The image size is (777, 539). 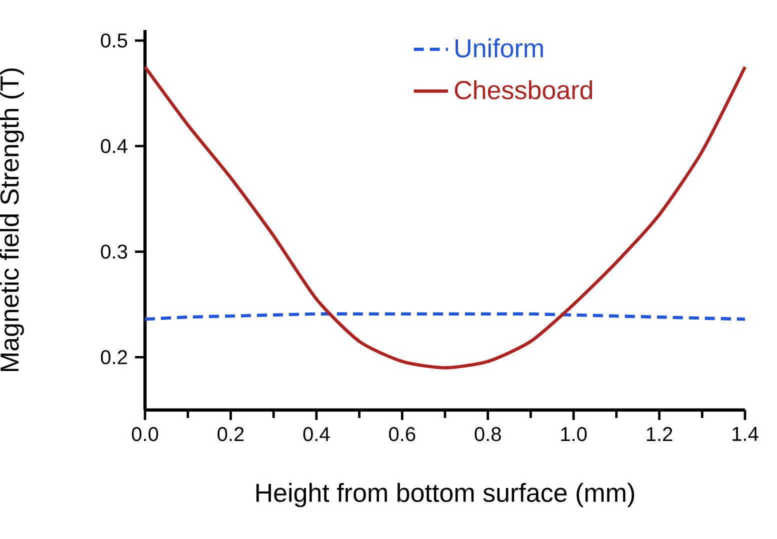 What do you see at coordinates (316, 434) in the screenshot?
I see `x-tick-label: 0.4` at bounding box center [316, 434].